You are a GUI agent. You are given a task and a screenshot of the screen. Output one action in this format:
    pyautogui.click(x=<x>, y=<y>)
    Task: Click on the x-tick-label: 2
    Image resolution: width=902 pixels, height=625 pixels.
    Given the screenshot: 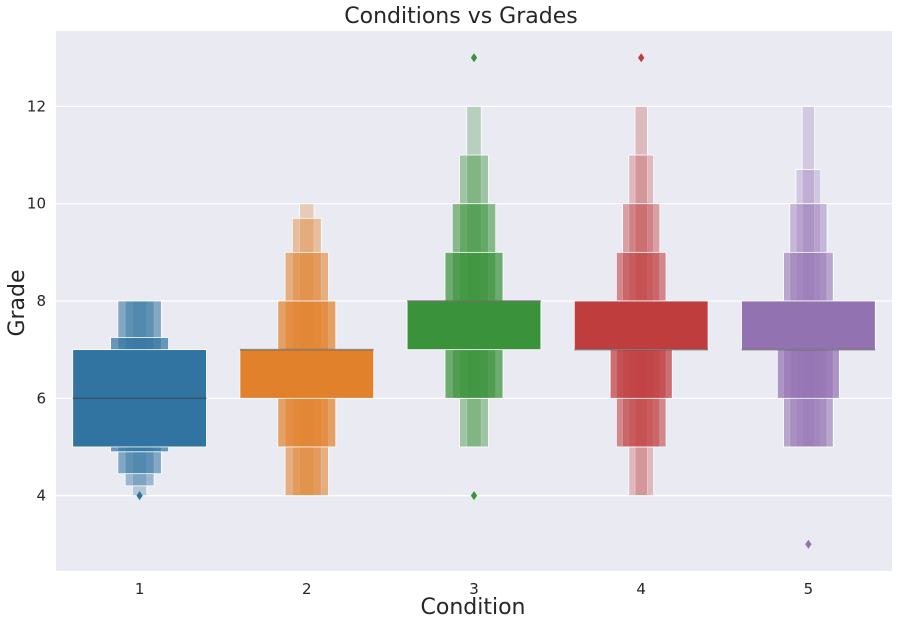 What is the action you would take?
    pyautogui.click(x=307, y=589)
    